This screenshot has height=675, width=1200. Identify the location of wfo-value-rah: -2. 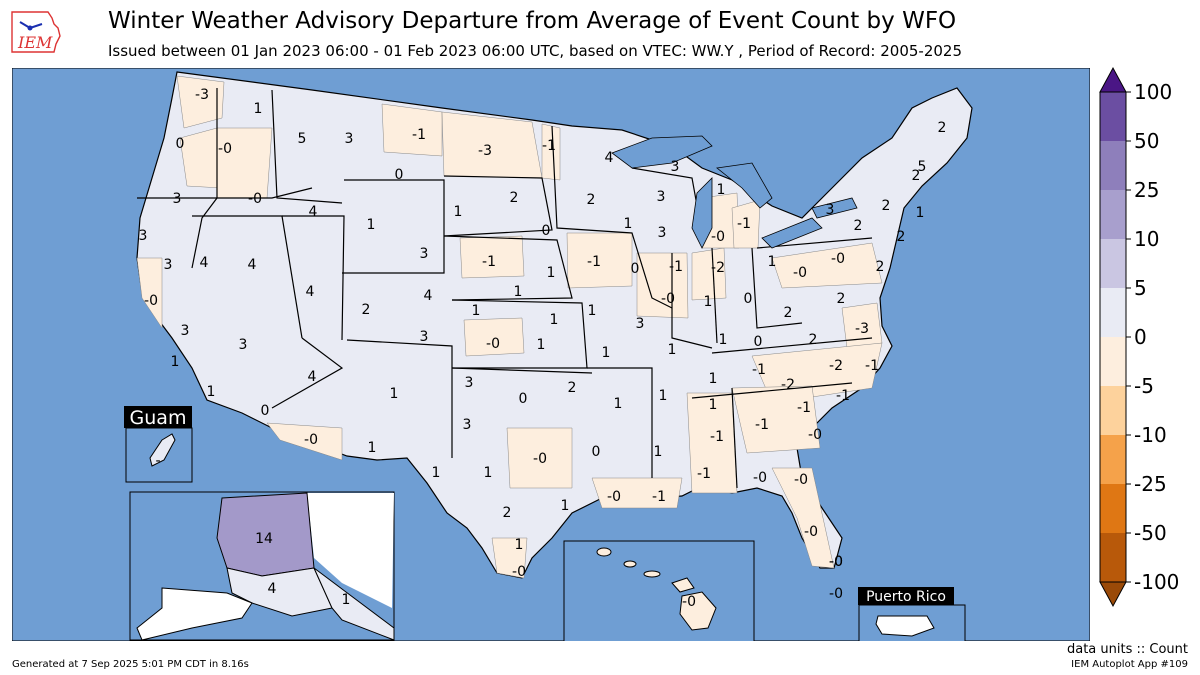
(836, 366).